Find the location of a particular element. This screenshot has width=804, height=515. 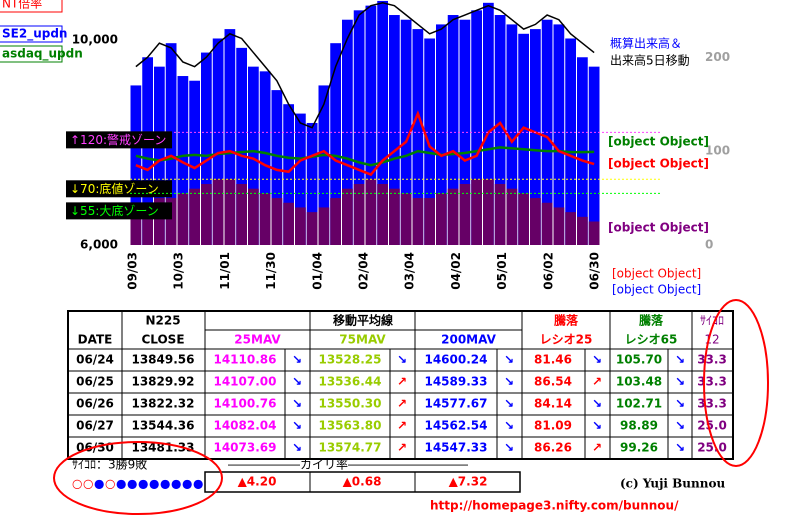

sidebar-label: asdaq_updn is located at coordinates (42, 54).